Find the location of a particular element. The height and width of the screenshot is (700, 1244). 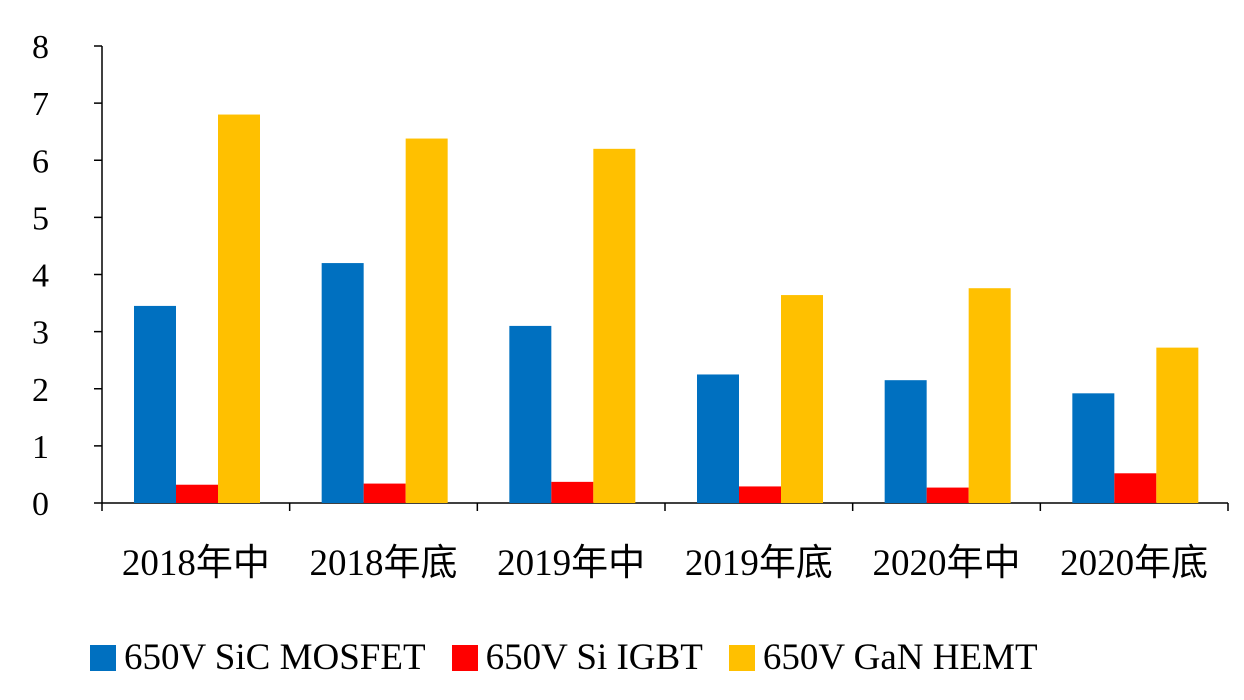

x-tick-label: 2018年底 is located at coordinates (384, 563).